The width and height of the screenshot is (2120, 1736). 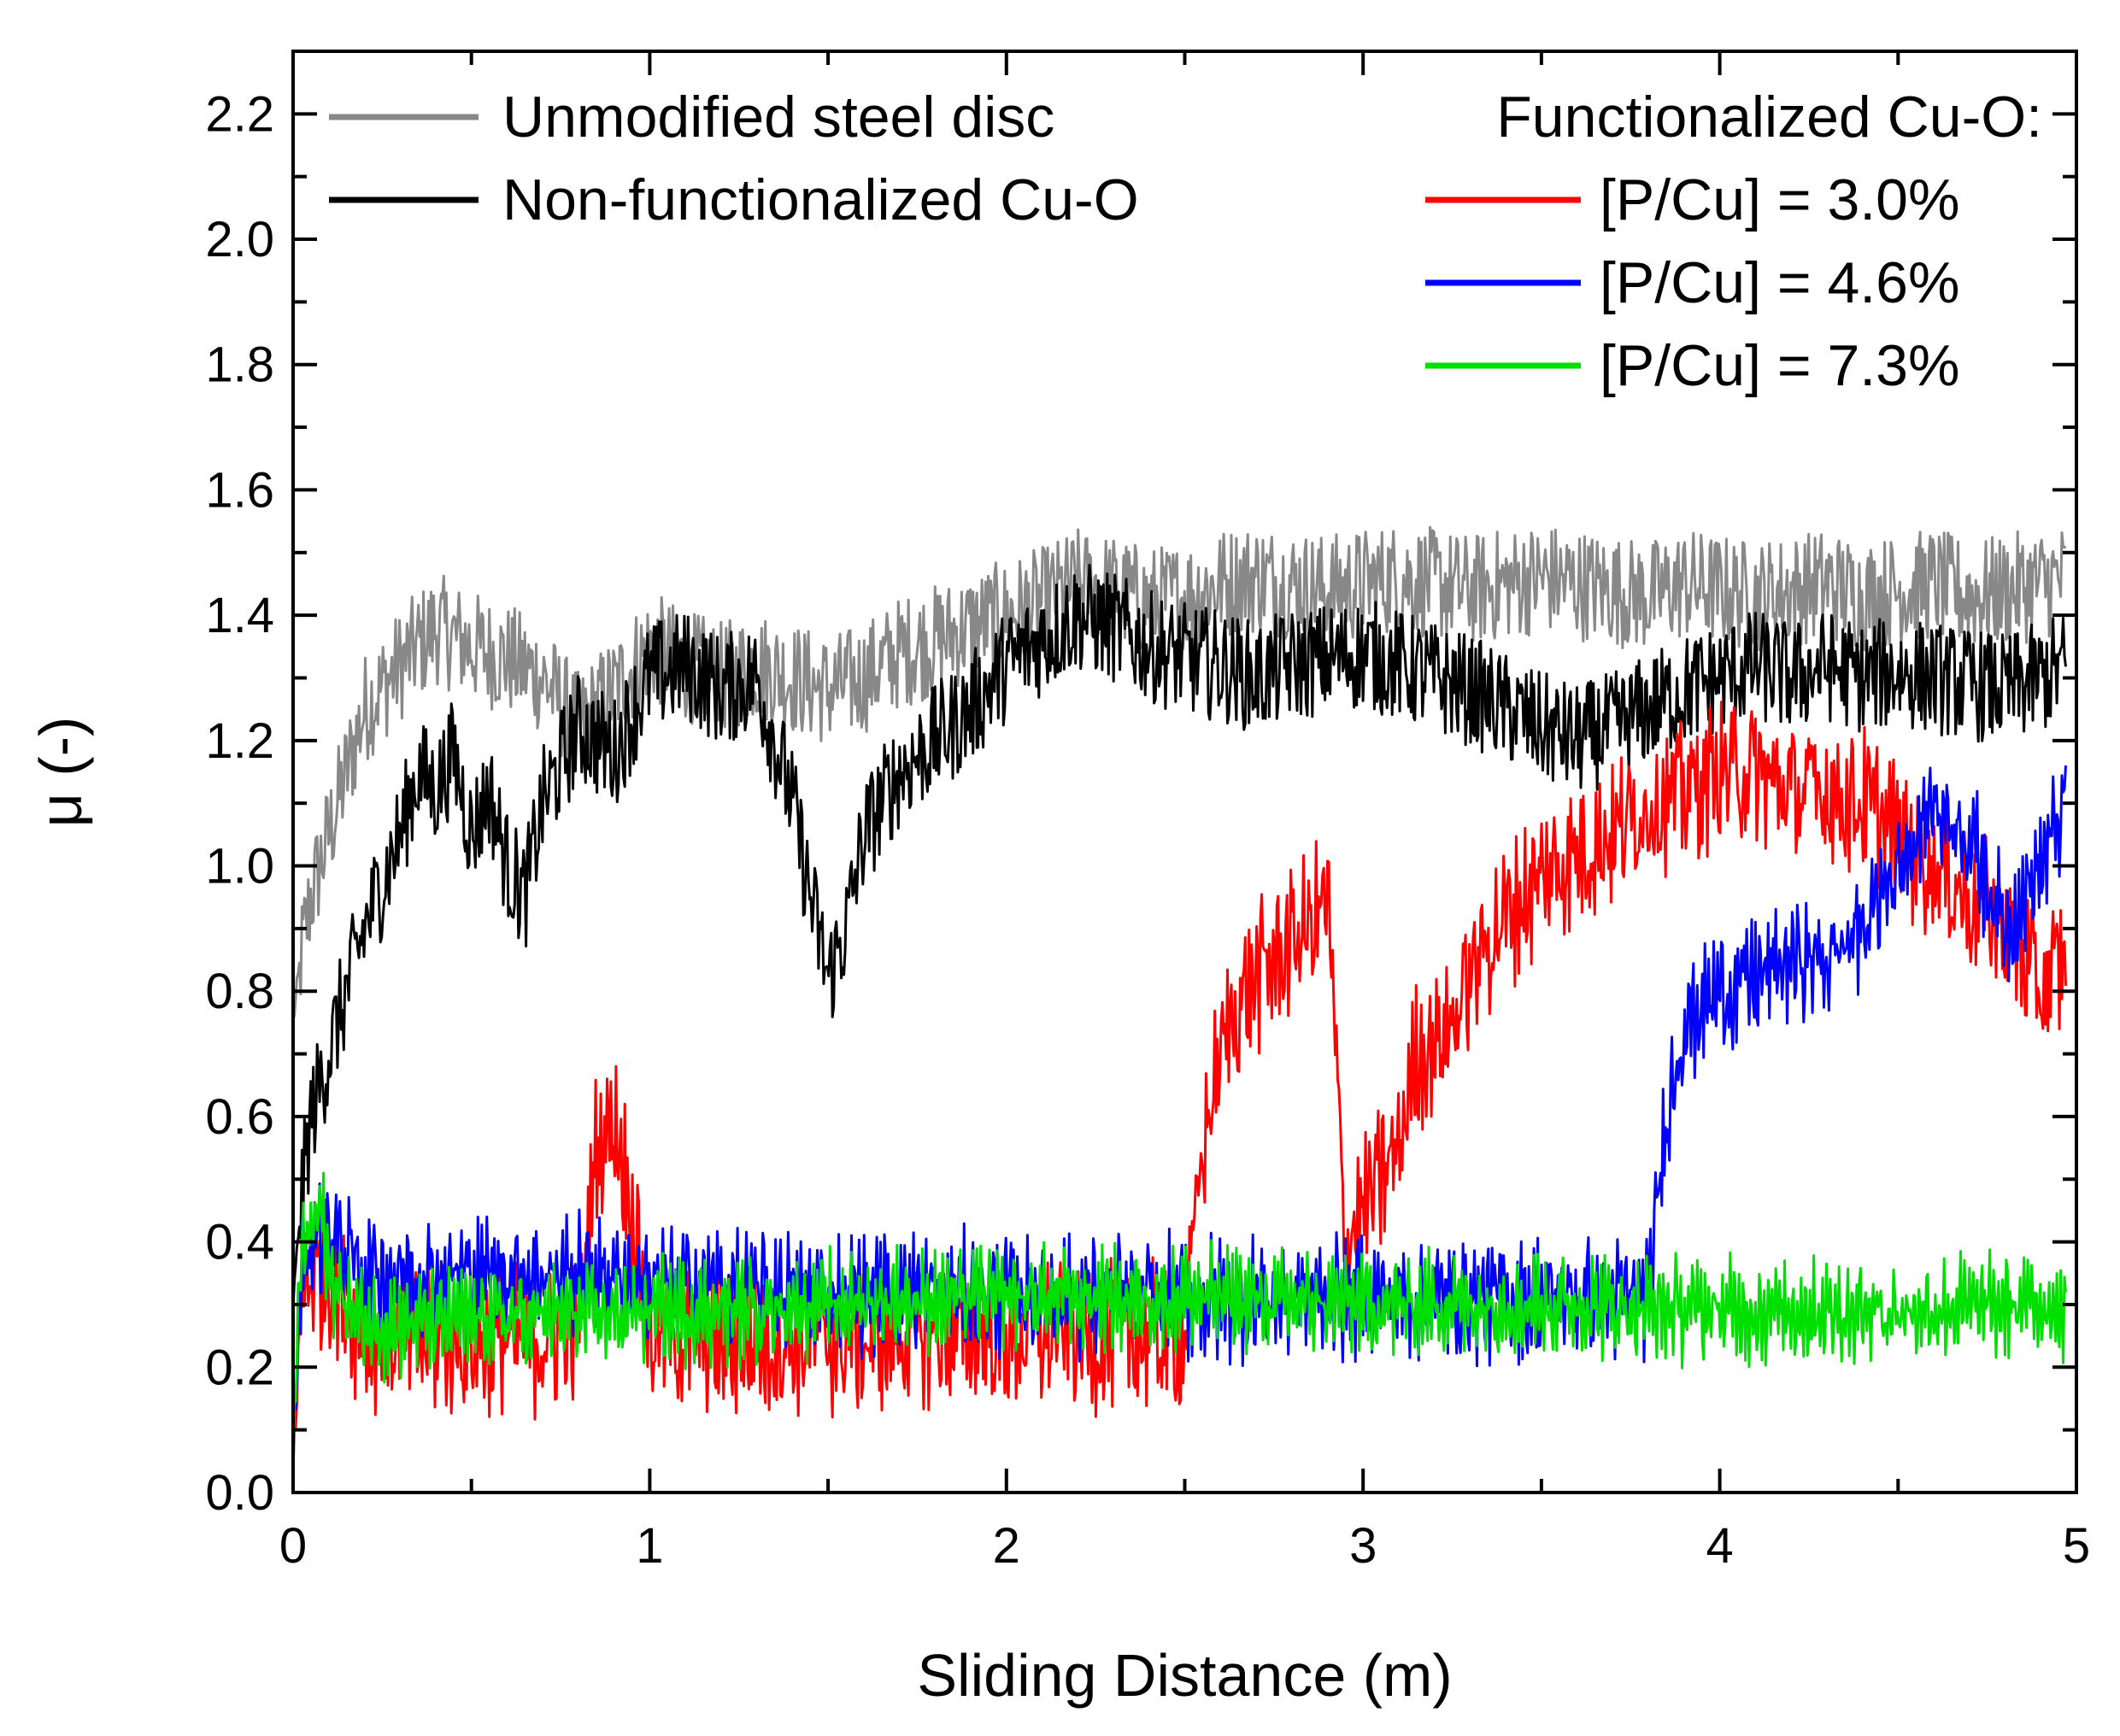 What do you see at coordinates (239, 1117) in the screenshot?
I see `y-tick-label: 0.6` at bounding box center [239, 1117].